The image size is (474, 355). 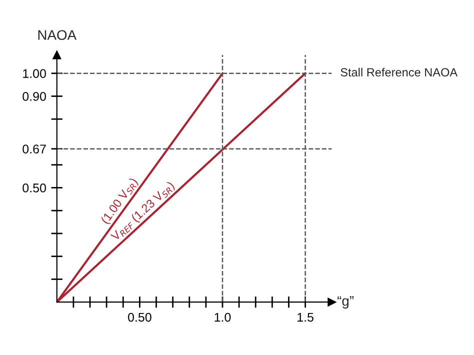 I want to click on x-tick-label: 1.5, so click(x=306, y=317).